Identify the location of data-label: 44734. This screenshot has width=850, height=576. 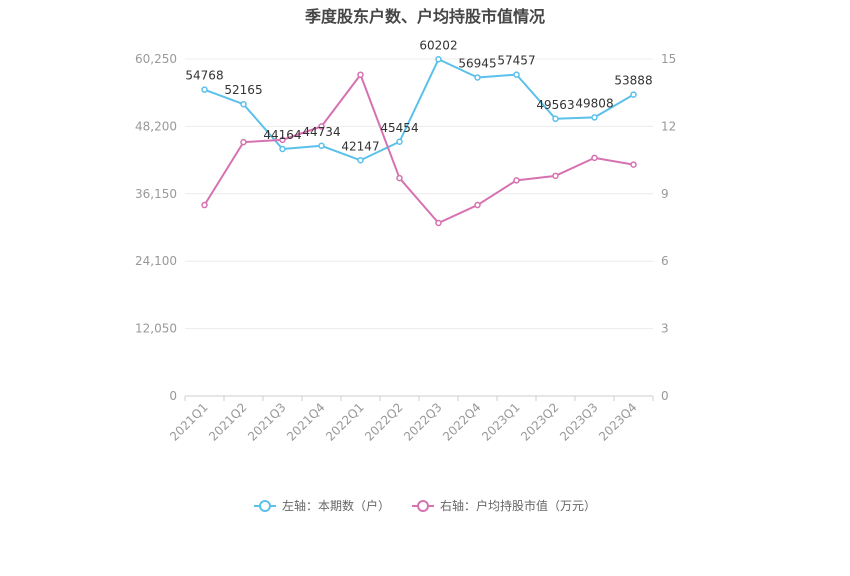
(321, 132).